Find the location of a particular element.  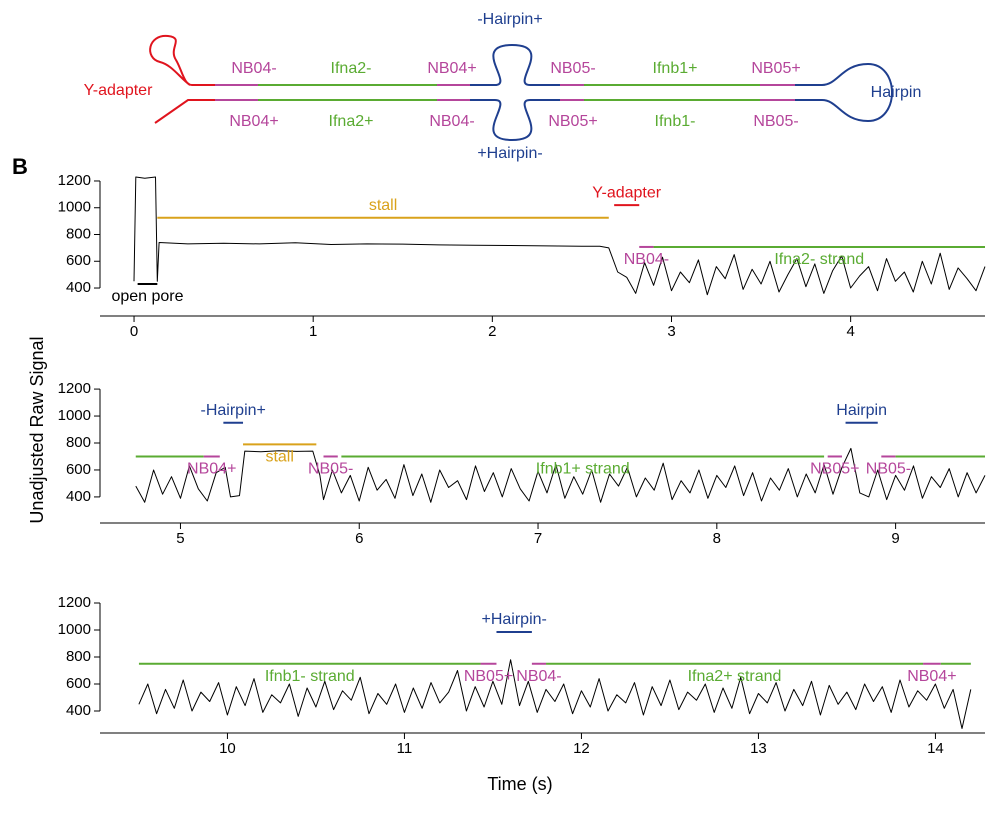

x-tick-label: 9 is located at coordinates (895, 538).